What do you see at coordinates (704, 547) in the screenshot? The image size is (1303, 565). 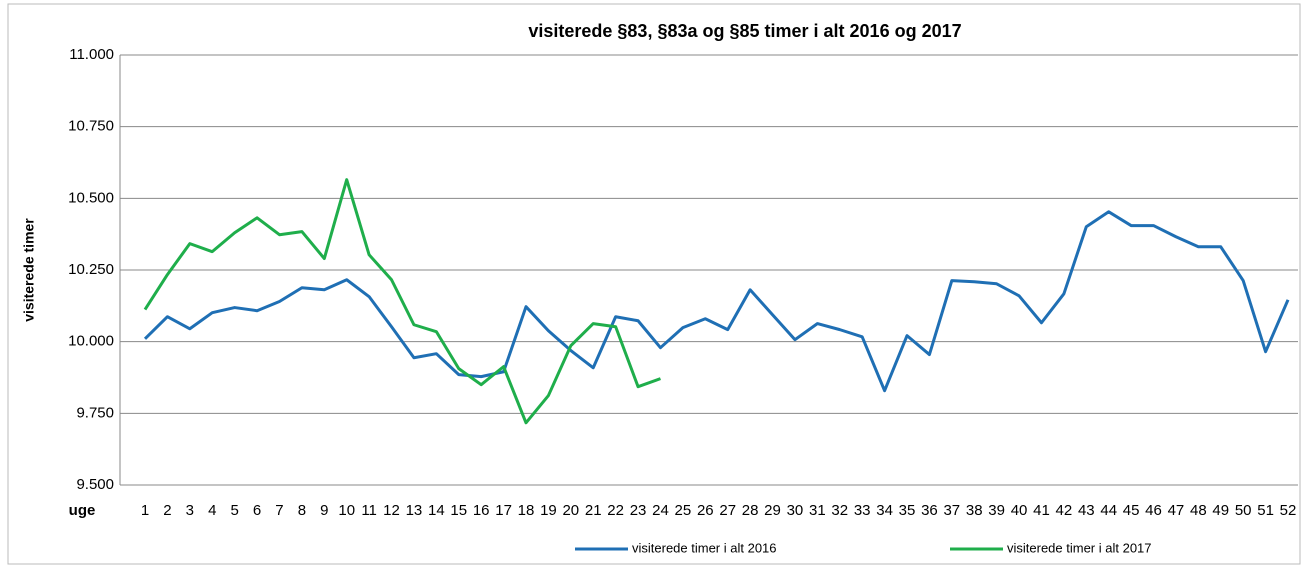 I see `legend-label: visiterede timer i alt 2016` at bounding box center [704, 547].